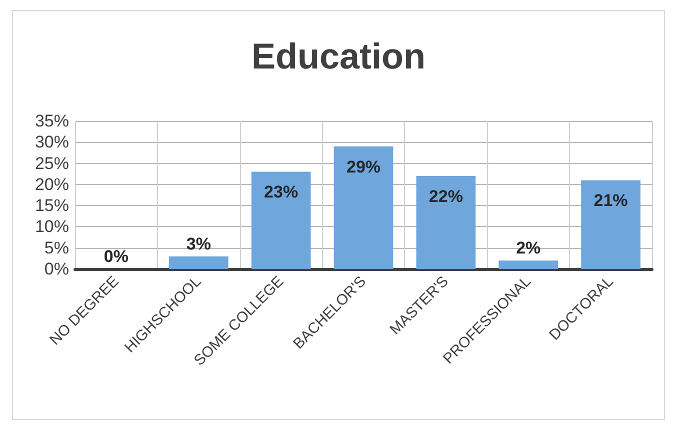 This screenshot has width=675, height=428. I want to click on data-label: 29%, so click(363, 166).